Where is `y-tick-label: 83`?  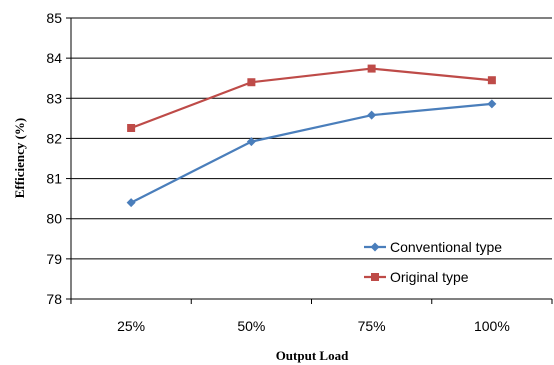
y-tick-label: 83 is located at coordinates (54, 98).